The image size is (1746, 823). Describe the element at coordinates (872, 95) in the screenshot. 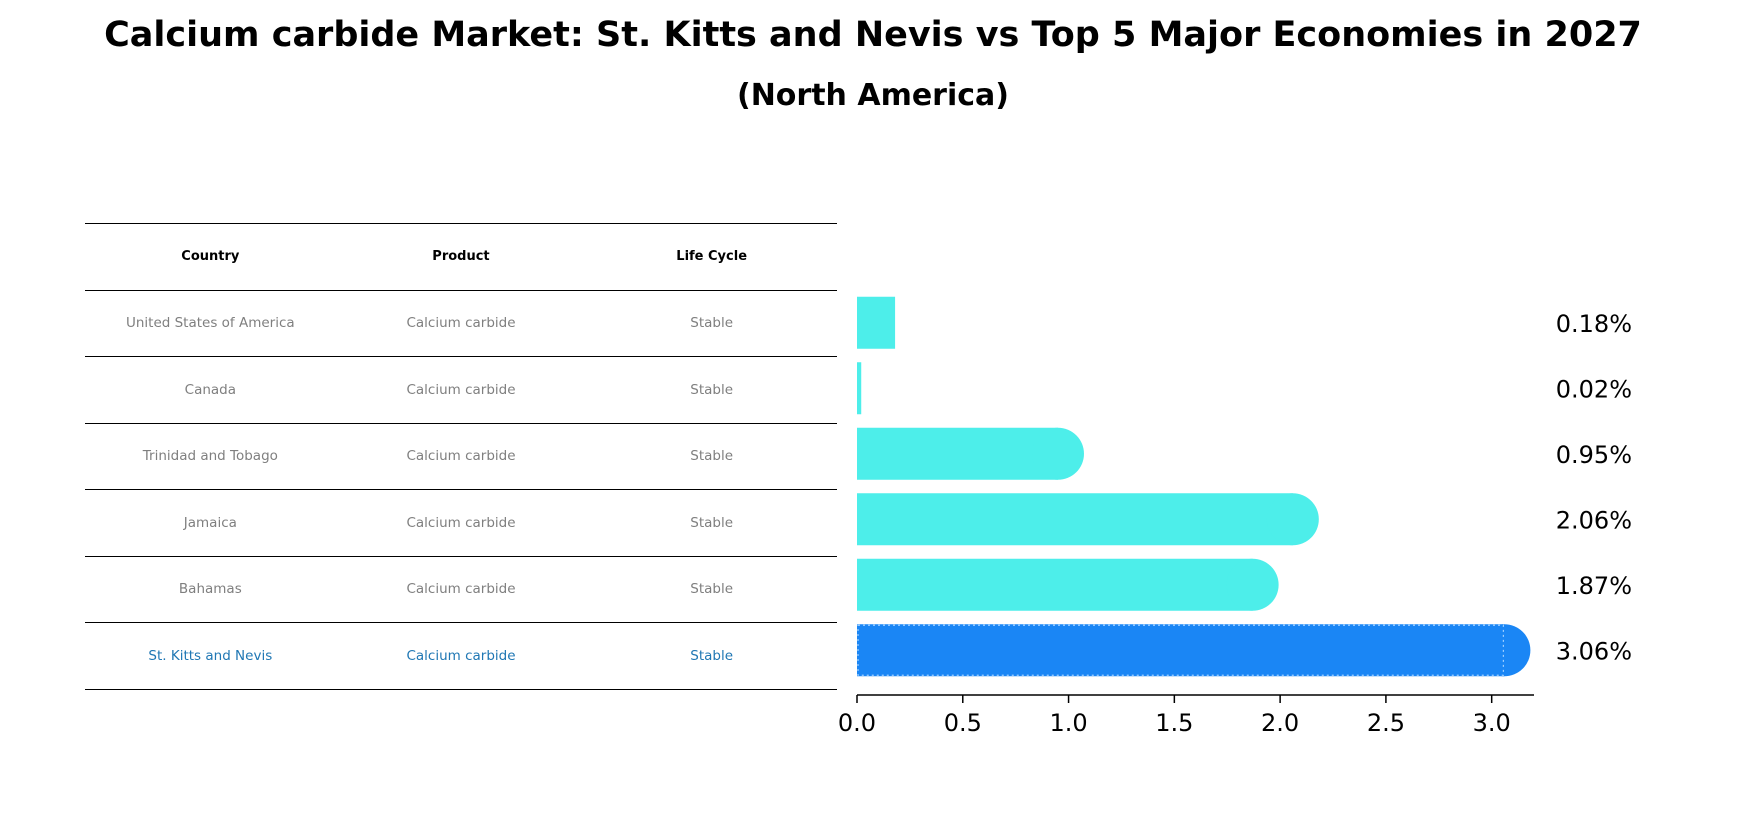

I see `chart-subtitle: (North America)` at that location.